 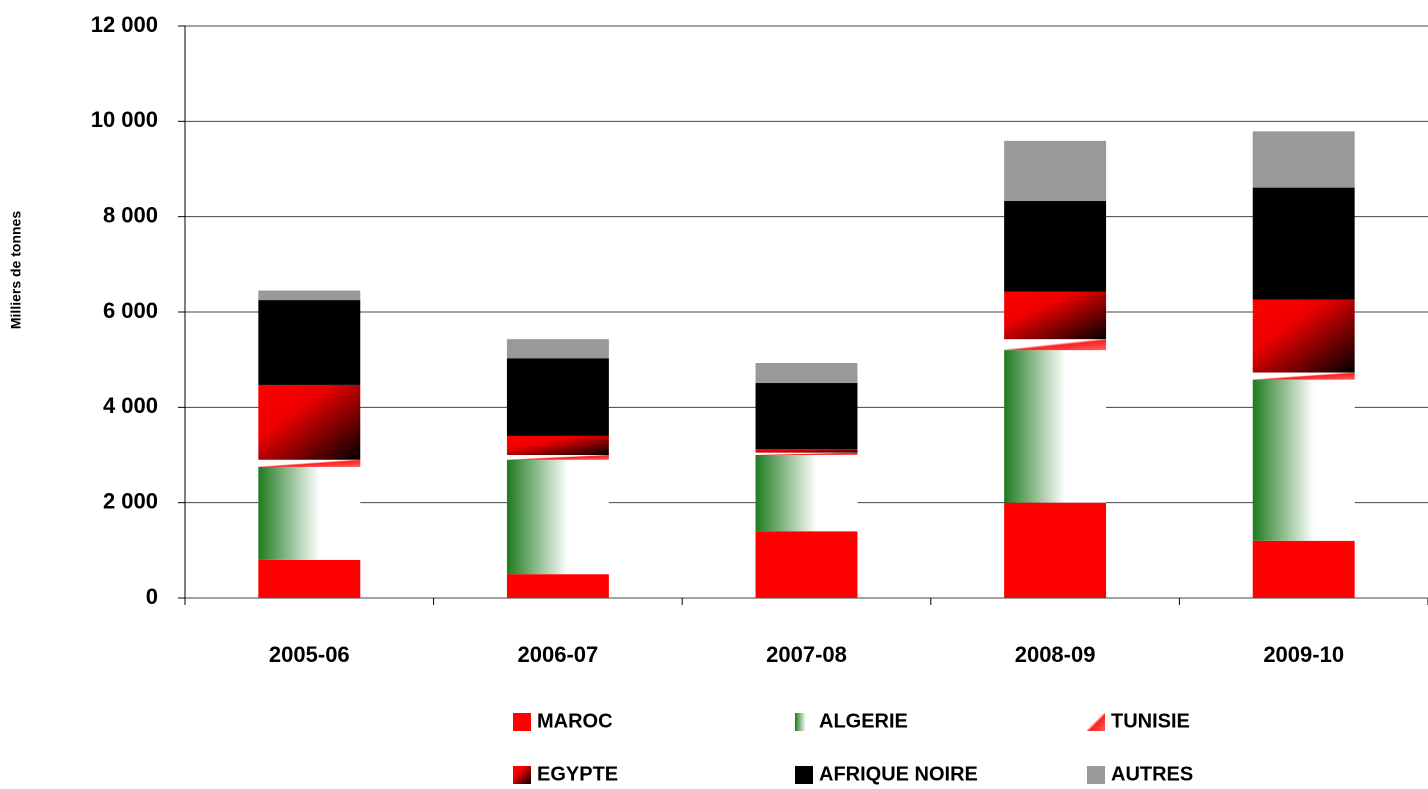 What do you see at coordinates (130, 500) in the screenshot?
I see `y-tick-label: 2 000` at bounding box center [130, 500].